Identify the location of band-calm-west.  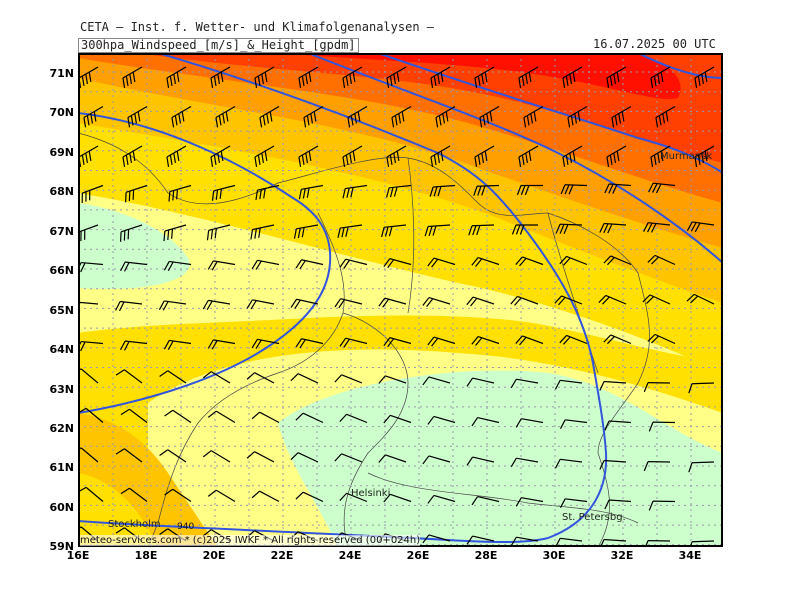
(134, 246).